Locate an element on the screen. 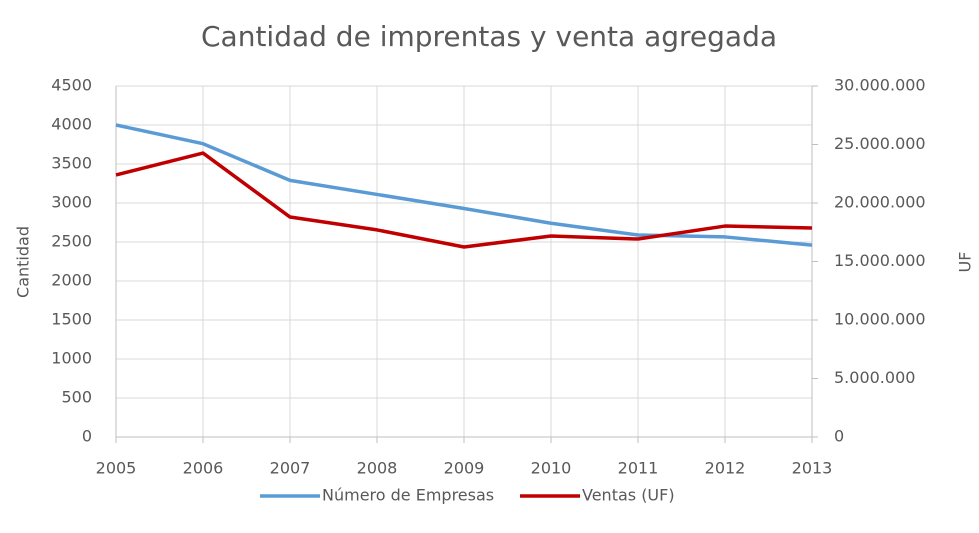 The height and width of the screenshot is (533, 979). x-tick-label: 2011 is located at coordinates (638, 468).